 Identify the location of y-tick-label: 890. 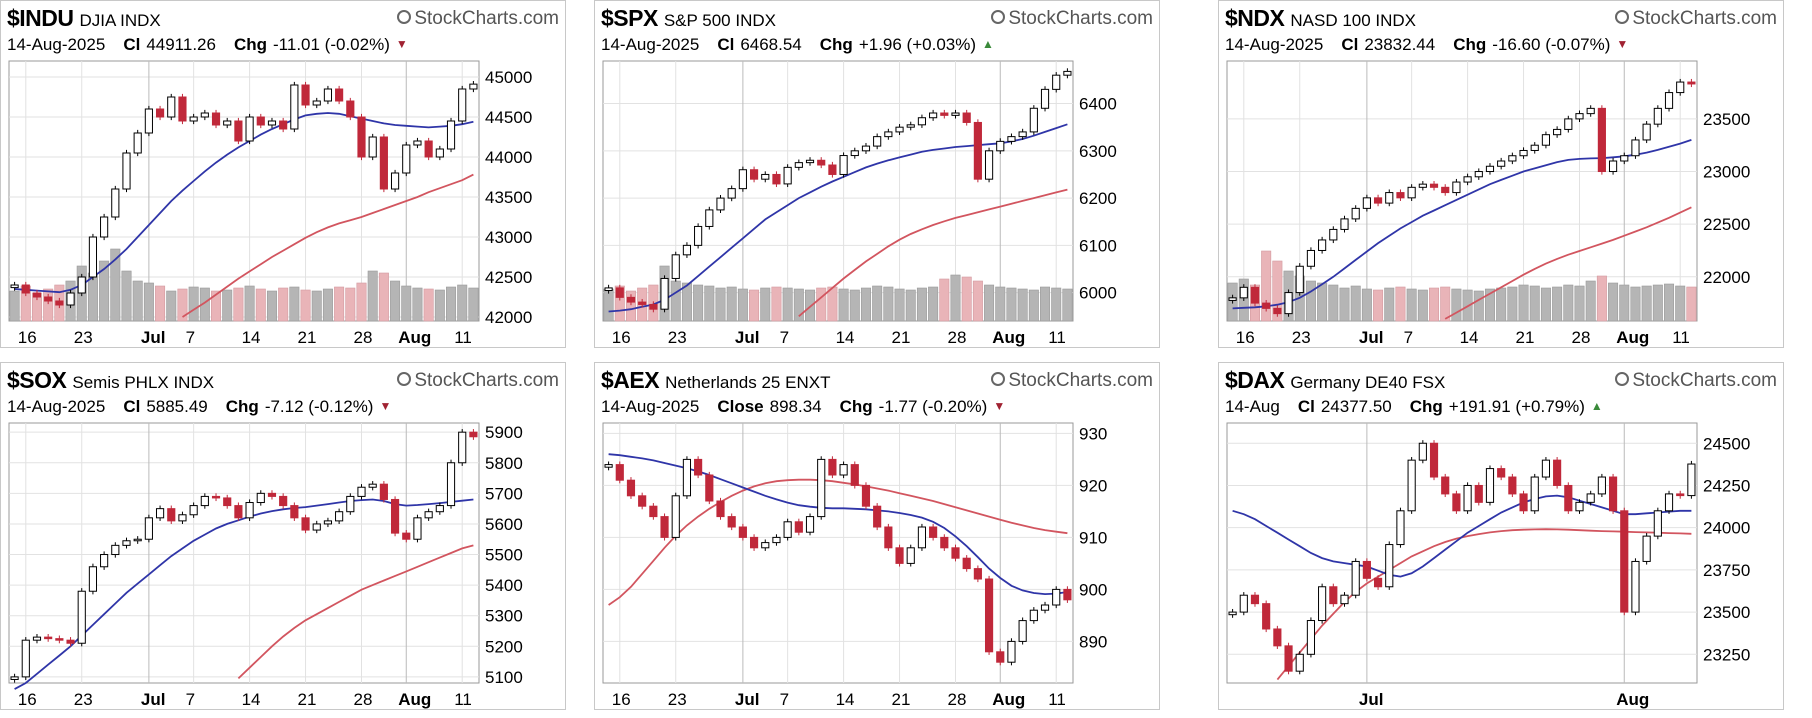
(1093, 641).